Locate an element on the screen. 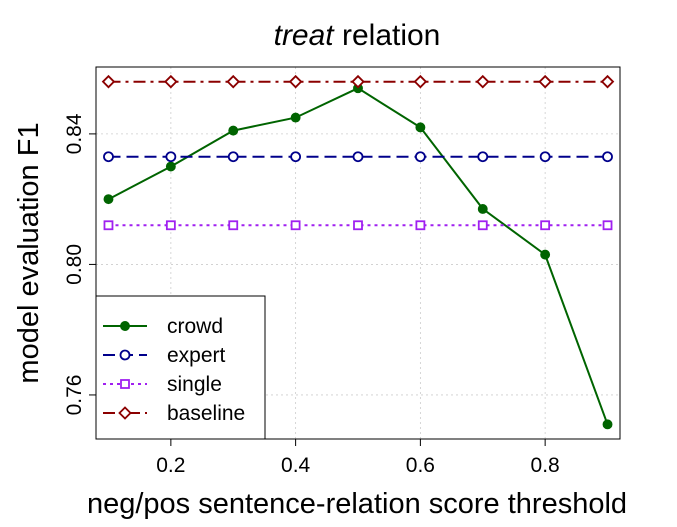 The height and width of the screenshot is (527, 677). y-axis-label: model evaluation F1 is located at coordinates (29, 252).